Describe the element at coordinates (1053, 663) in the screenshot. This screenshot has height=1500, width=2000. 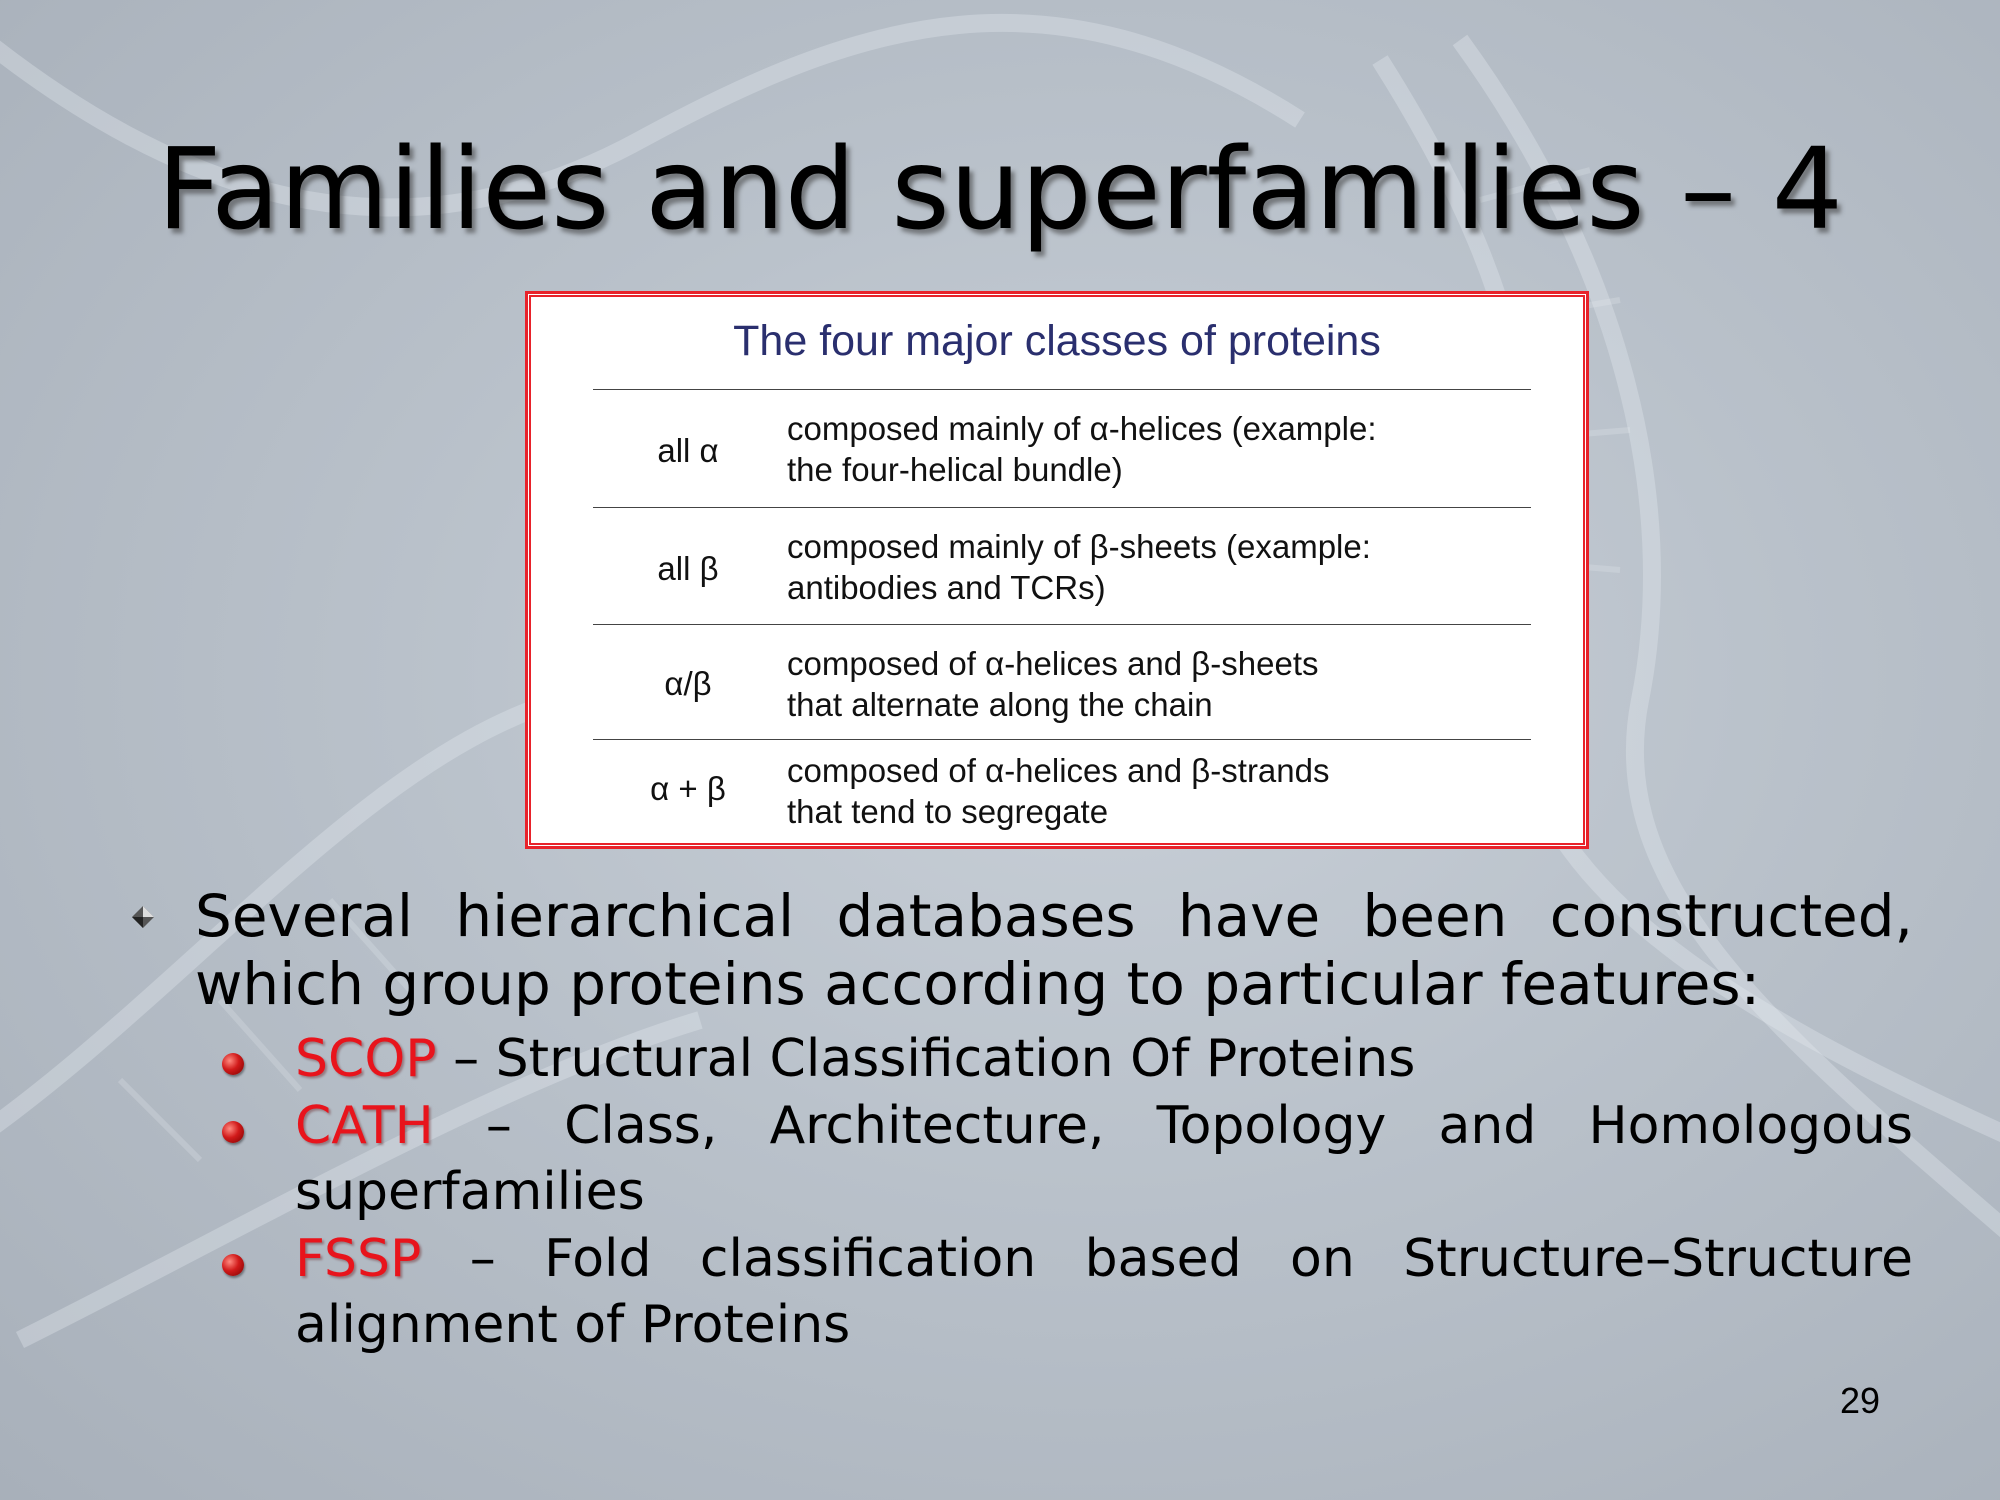
I see `description-line: composed of α-helices and β-sheets` at that location.